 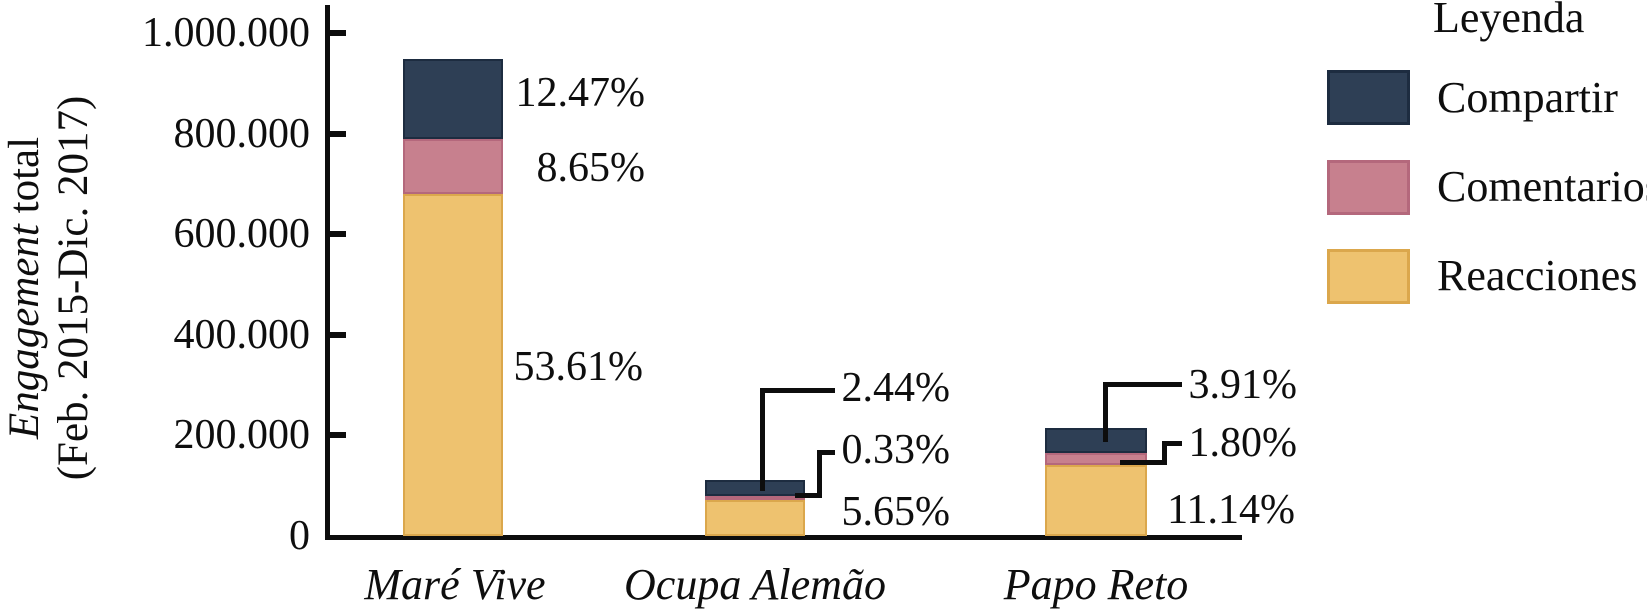 I want to click on y-axis-title-regular: total, so click(x=24, y=180).